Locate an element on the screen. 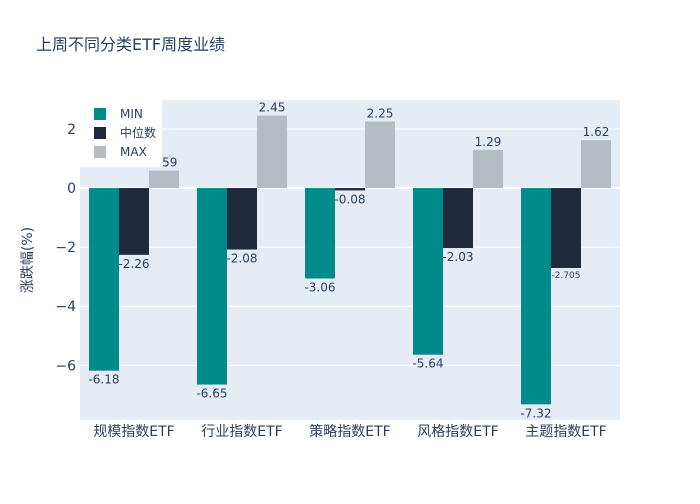  legend-label: MIN is located at coordinates (131, 114).